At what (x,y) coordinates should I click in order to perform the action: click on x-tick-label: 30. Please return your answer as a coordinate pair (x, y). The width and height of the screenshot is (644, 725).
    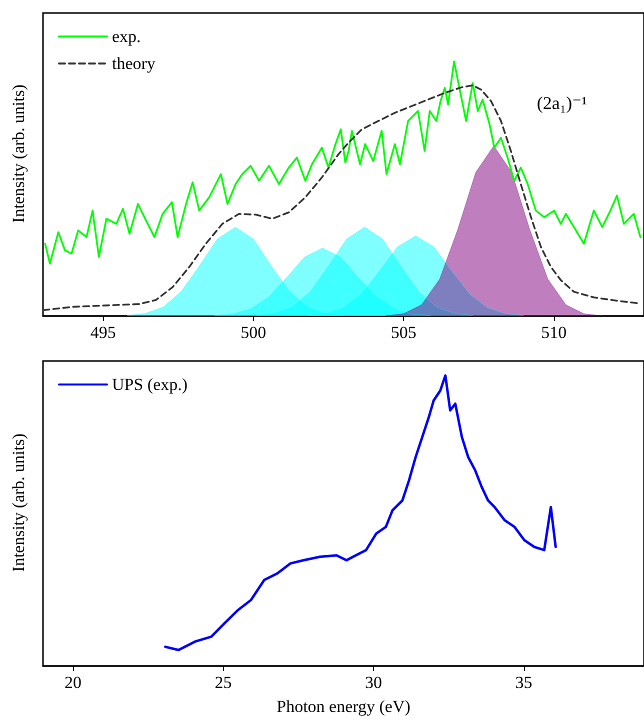
    Looking at the image, I should click on (373, 682).